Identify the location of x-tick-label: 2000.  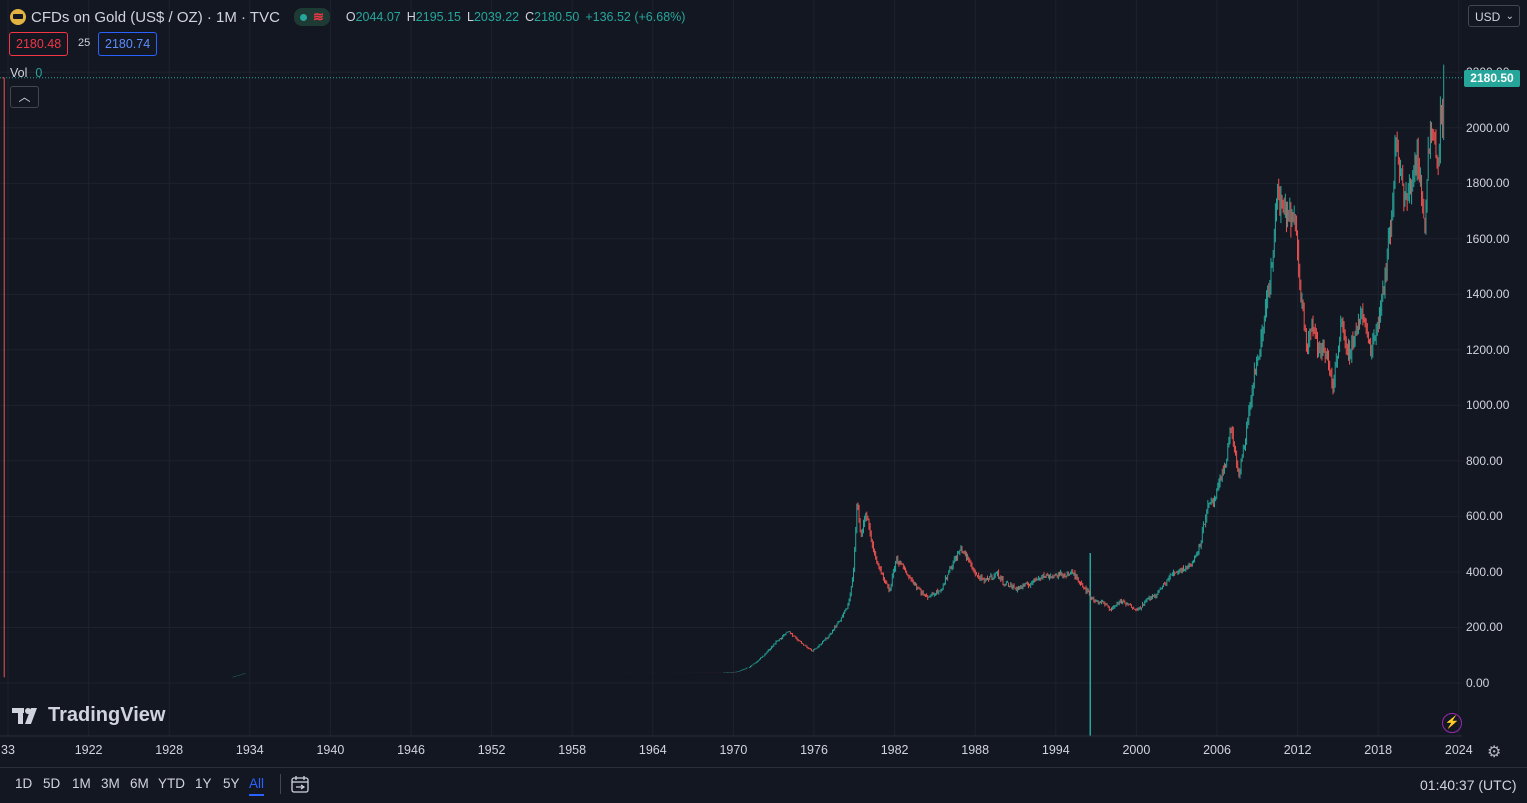
(1136, 750).